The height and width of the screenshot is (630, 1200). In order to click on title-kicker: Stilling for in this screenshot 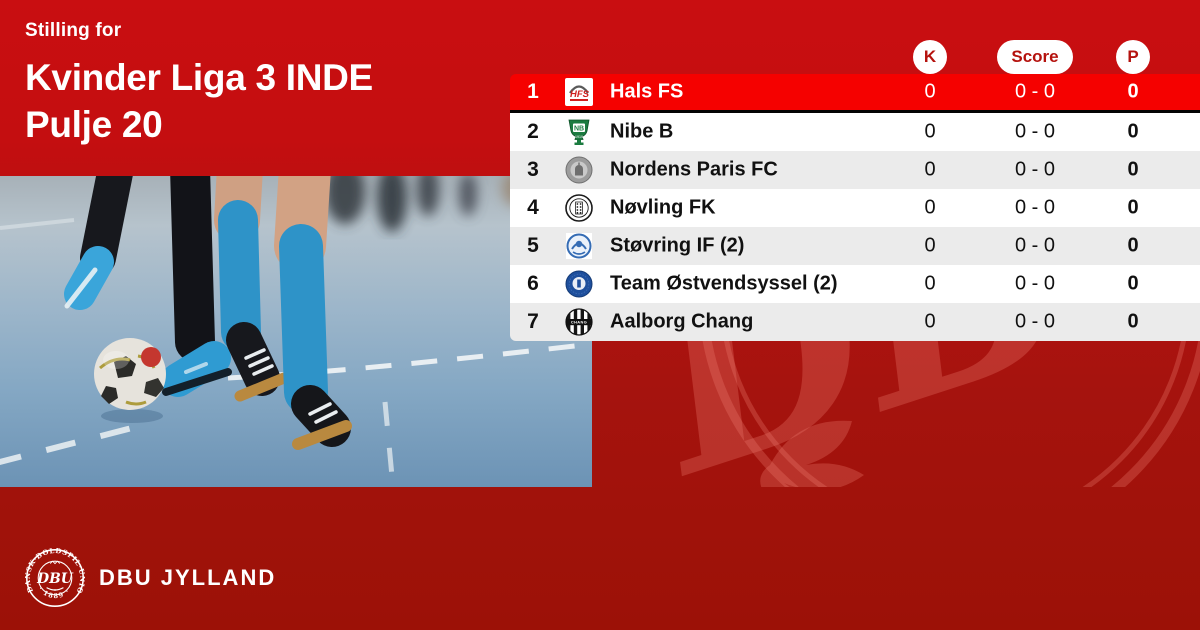, I will do `click(73, 30)`.